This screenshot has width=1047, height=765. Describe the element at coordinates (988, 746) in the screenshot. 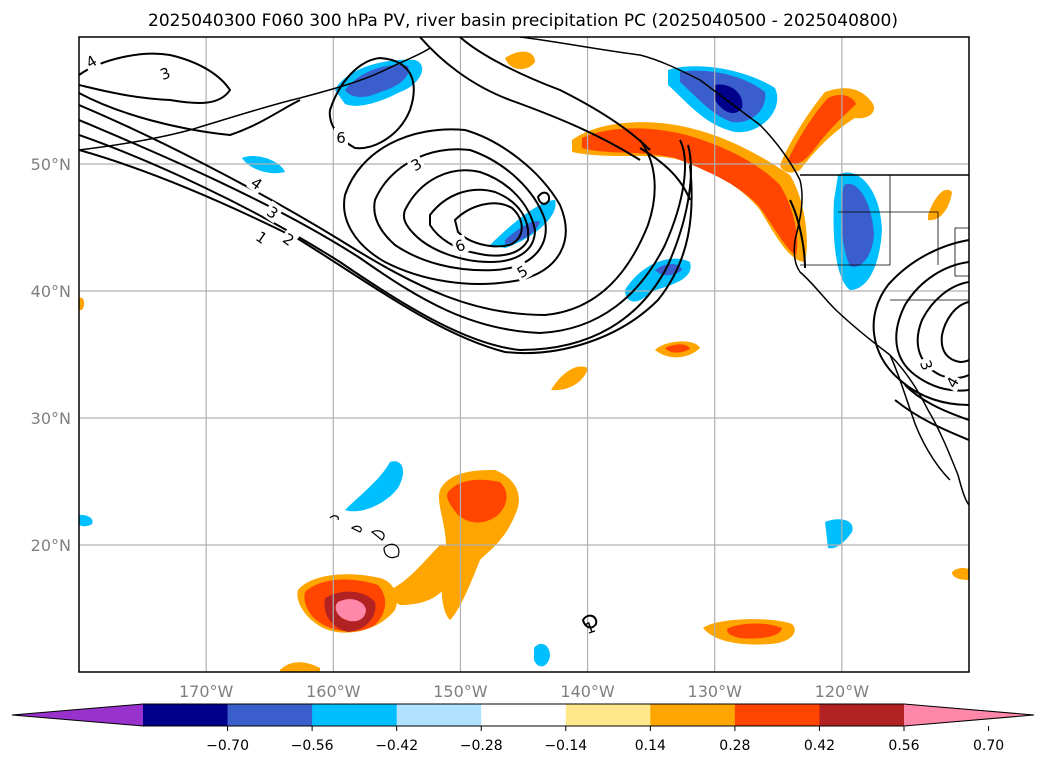

I see `colorbar-tick-label-9: 0.70` at that location.